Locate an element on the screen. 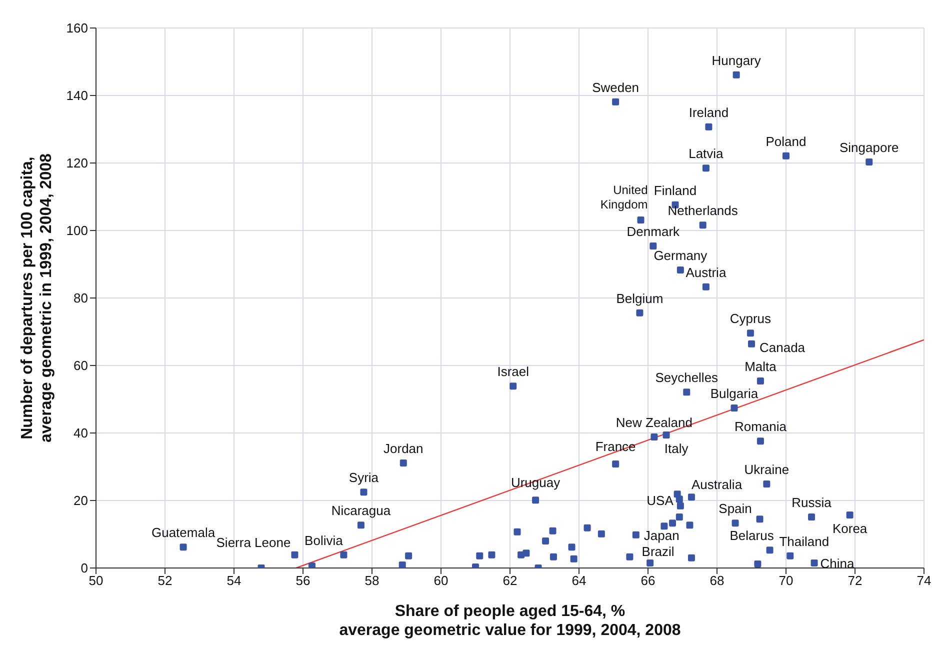 This screenshot has width=944, height=672. annotation: Netherlands is located at coordinates (703, 210).